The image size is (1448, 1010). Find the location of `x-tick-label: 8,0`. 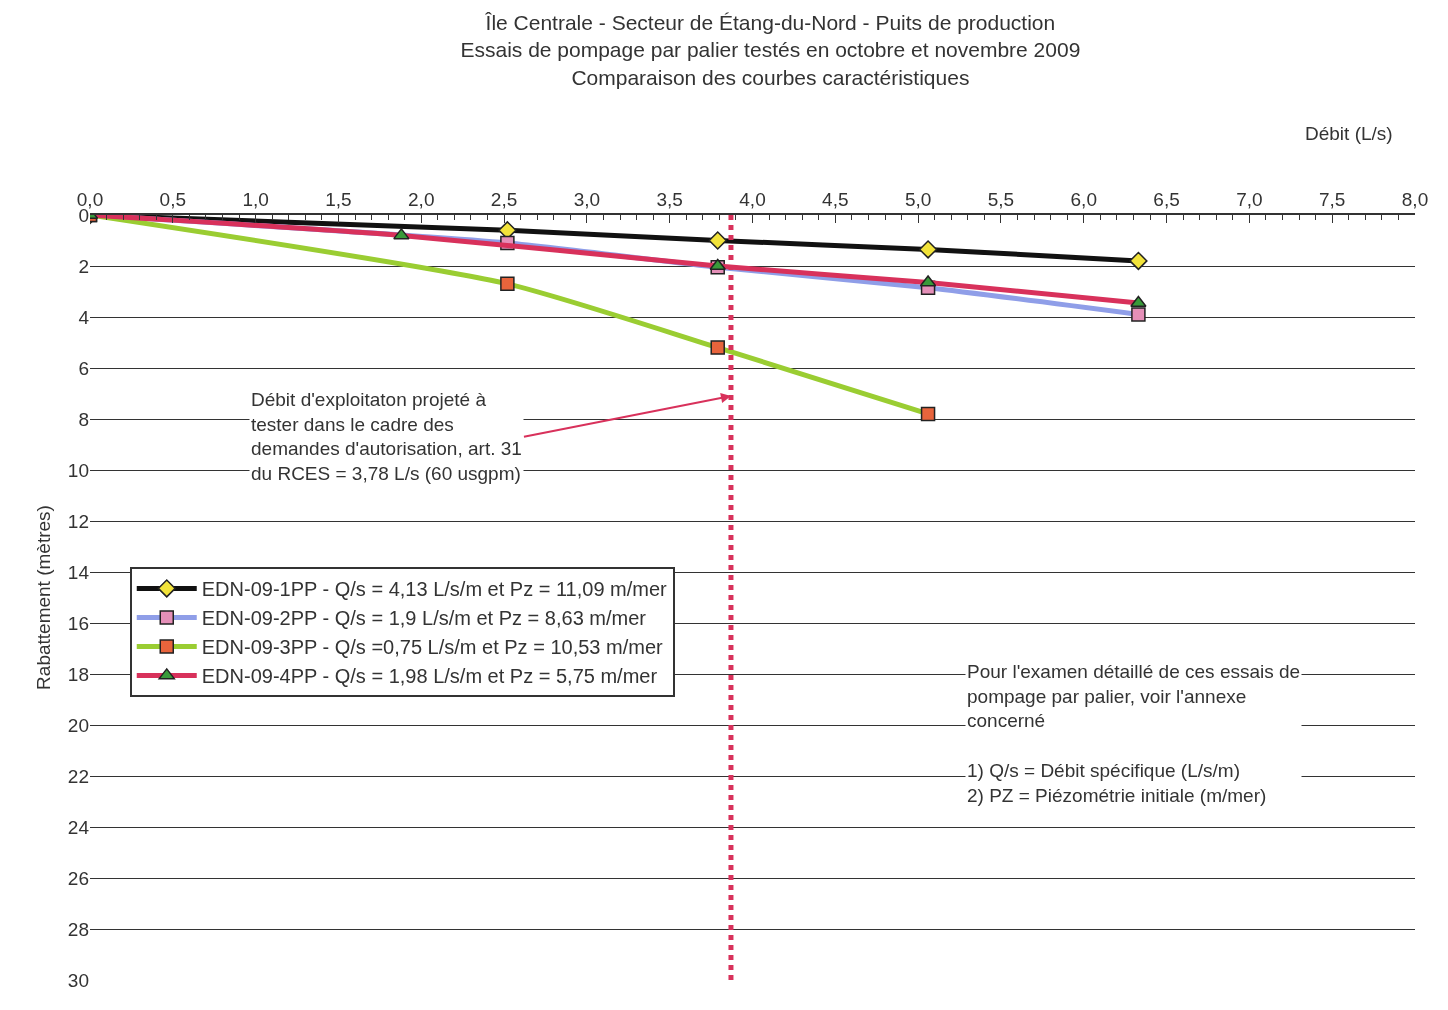

x-tick-label: 8,0 is located at coordinates (1415, 199).